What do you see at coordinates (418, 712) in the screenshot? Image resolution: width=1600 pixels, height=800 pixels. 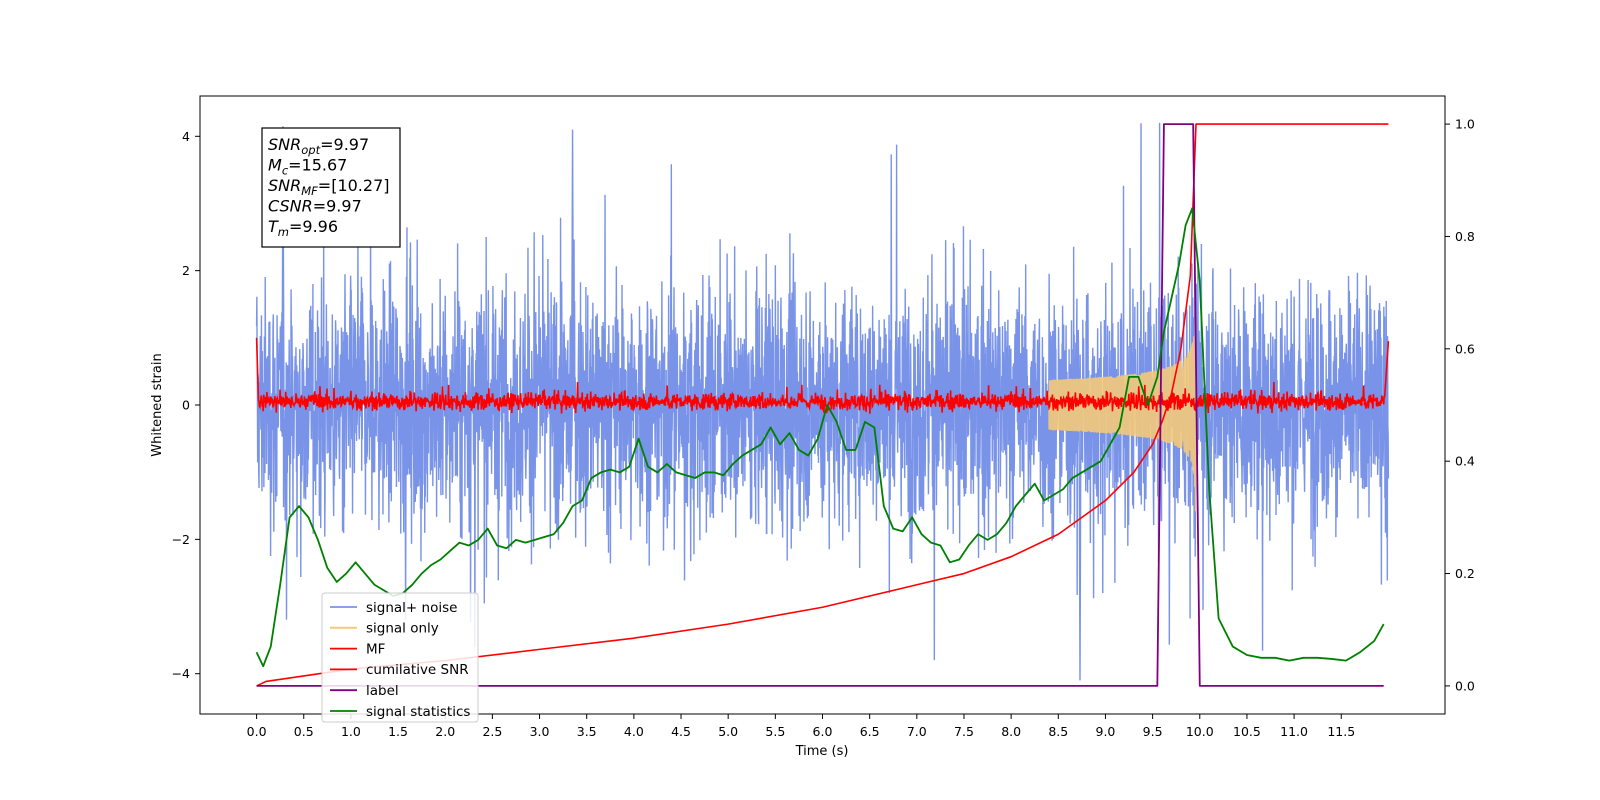 I see `legend-label: signal statistics` at bounding box center [418, 712].